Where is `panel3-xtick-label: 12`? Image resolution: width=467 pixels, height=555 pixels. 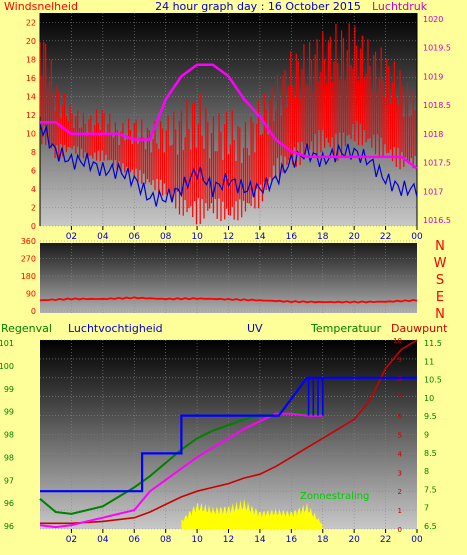
panel3-xtick-label: 12 is located at coordinates (228, 540).